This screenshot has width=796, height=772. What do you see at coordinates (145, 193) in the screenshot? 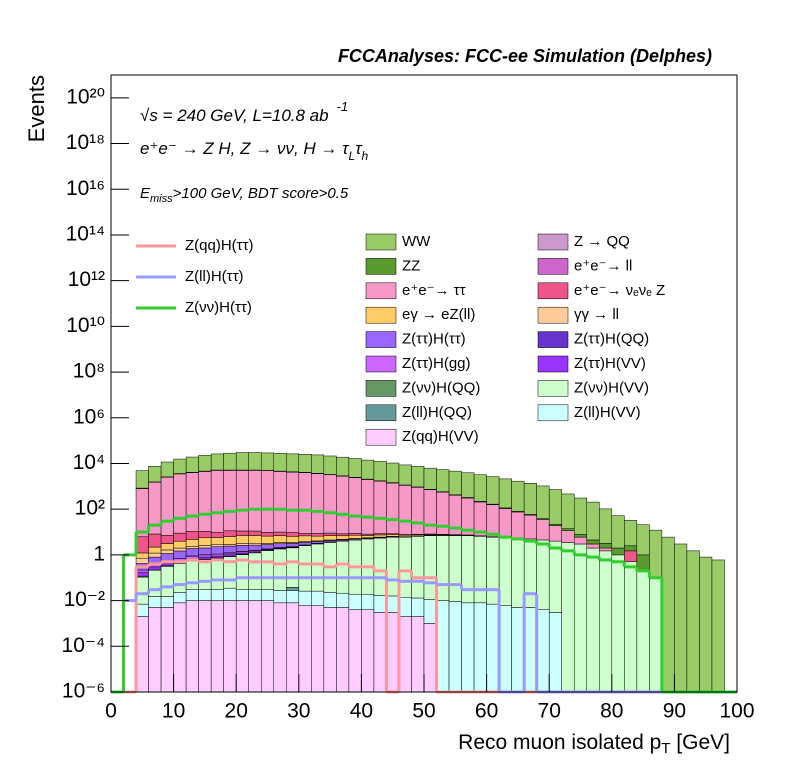
I see `annotation-part: E` at bounding box center [145, 193].